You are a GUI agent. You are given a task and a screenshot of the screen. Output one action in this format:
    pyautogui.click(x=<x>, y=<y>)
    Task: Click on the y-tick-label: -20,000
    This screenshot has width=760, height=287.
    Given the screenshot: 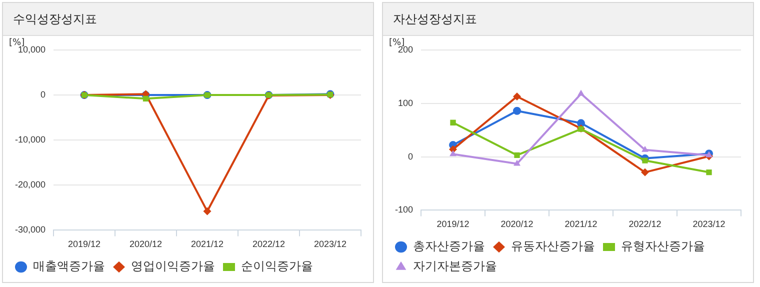 What is the action you would take?
    pyautogui.click(x=30, y=185)
    